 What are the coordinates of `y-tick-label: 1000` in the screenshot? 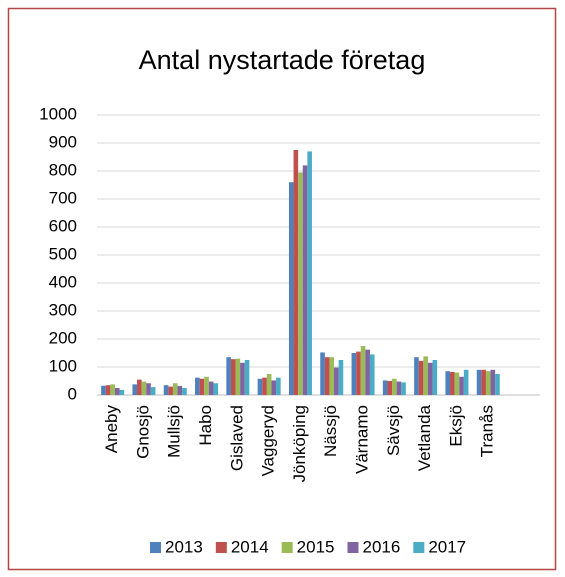 It's located at (58, 113).